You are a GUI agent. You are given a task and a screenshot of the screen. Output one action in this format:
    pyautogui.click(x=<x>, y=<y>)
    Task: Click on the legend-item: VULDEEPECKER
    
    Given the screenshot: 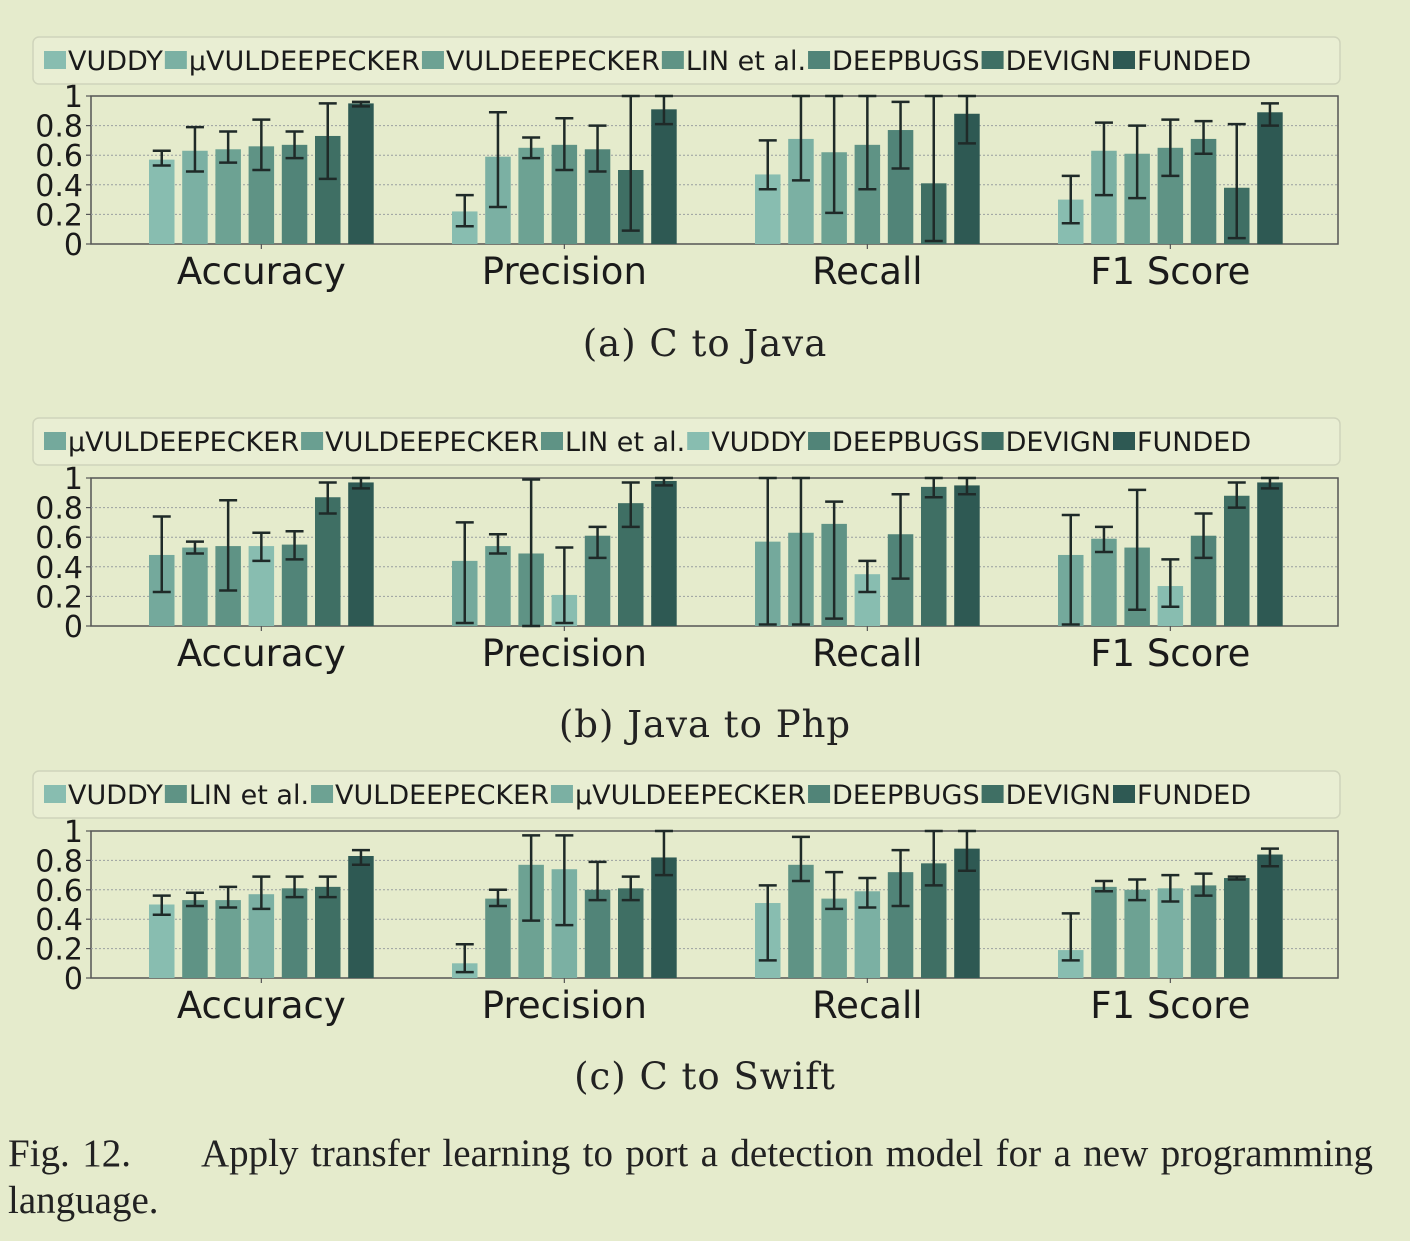 What is the action you would take?
    pyautogui.click(x=420, y=442)
    